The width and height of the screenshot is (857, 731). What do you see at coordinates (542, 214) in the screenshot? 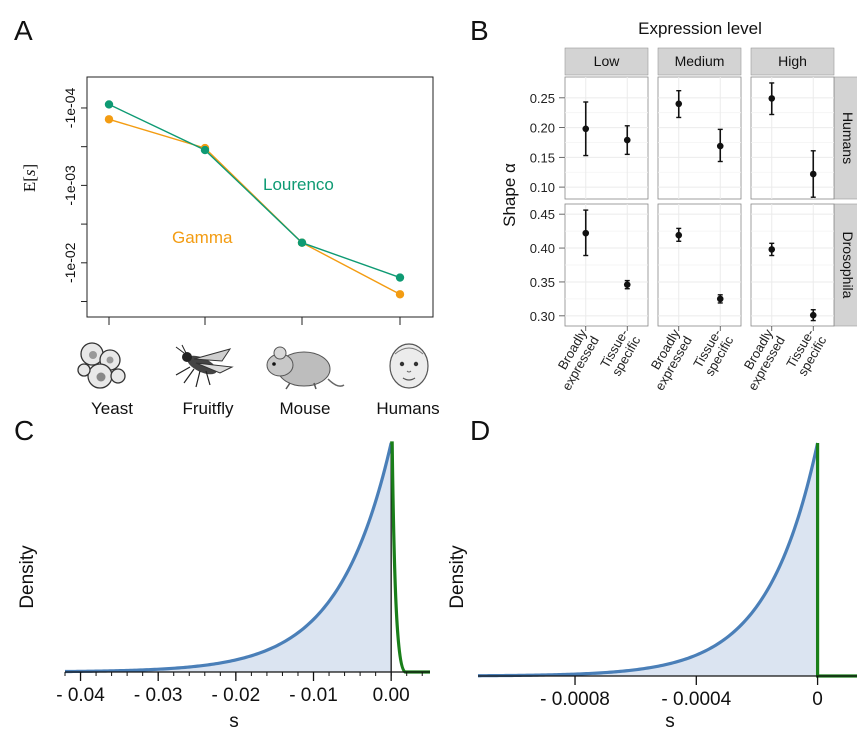
I see `panel-b-y-tick-label: 0.45` at bounding box center [542, 214].